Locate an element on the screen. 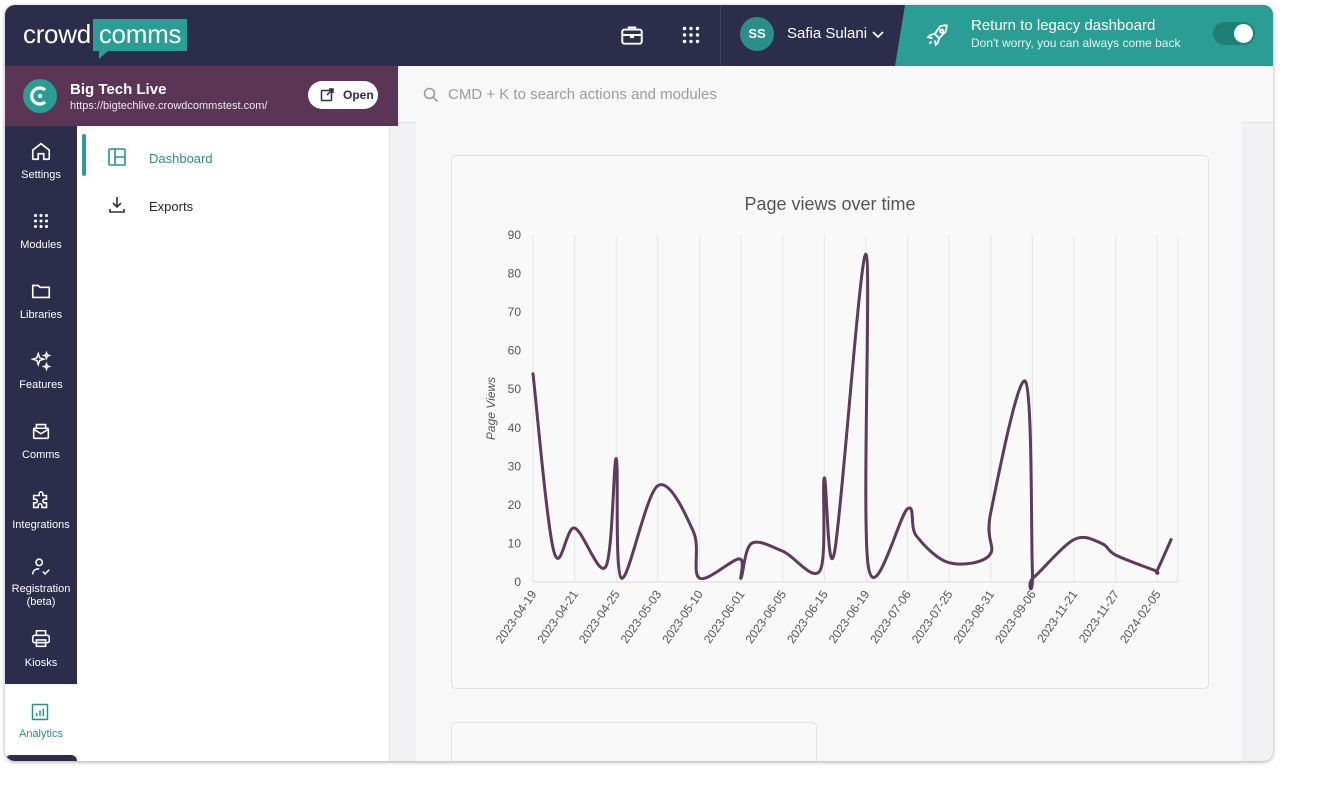 This screenshot has height=804, width=1319. mail-stack-icon is located at coordinates (41, 431).